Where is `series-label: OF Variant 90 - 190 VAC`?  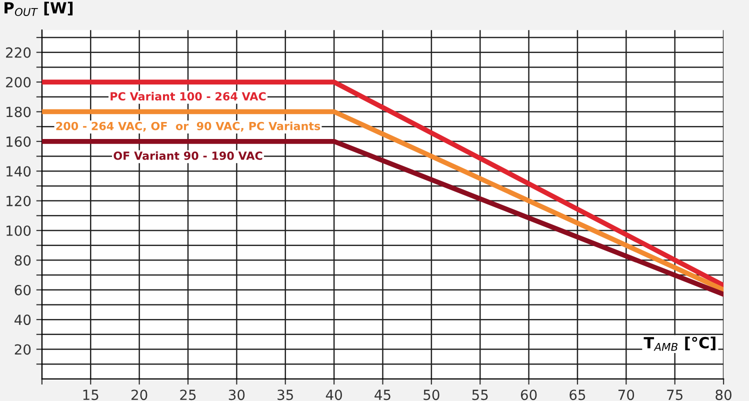 series-label: OF Variant 90 - 190 VAC is located at coordinates (188, 155).